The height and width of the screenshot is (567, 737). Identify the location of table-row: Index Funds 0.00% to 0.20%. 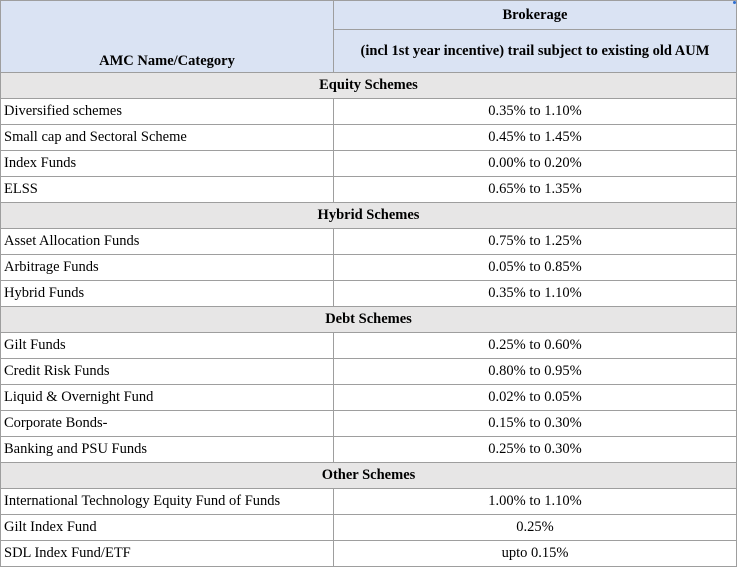
(368, 163).